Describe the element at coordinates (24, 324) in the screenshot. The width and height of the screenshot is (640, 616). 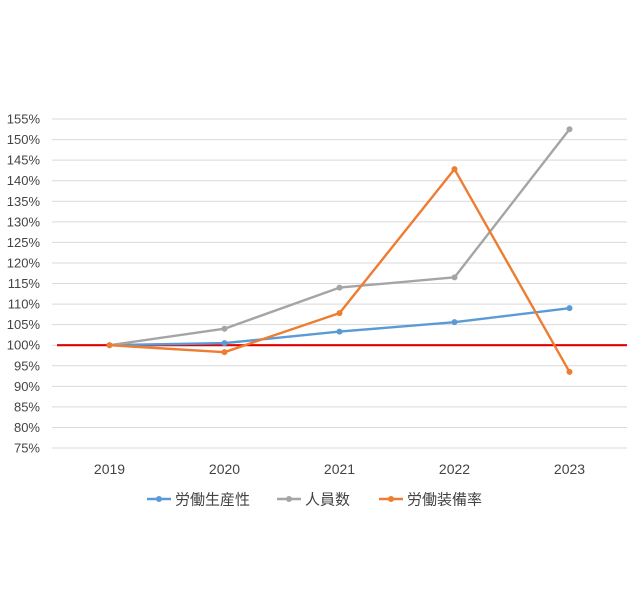
I see `y-tick-label: 105%` at that location.